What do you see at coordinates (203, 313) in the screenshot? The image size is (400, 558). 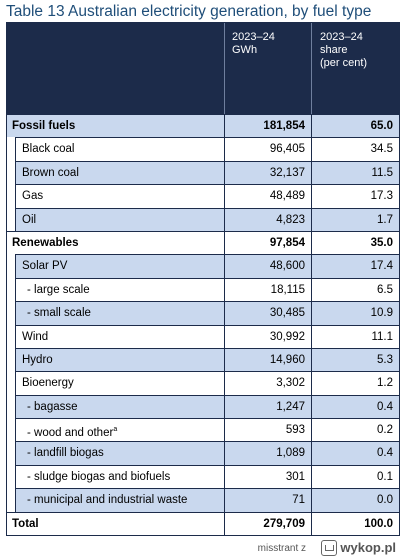 I see `table-row: - small scale 30,485 10.9` at bounding box center [203, 313].